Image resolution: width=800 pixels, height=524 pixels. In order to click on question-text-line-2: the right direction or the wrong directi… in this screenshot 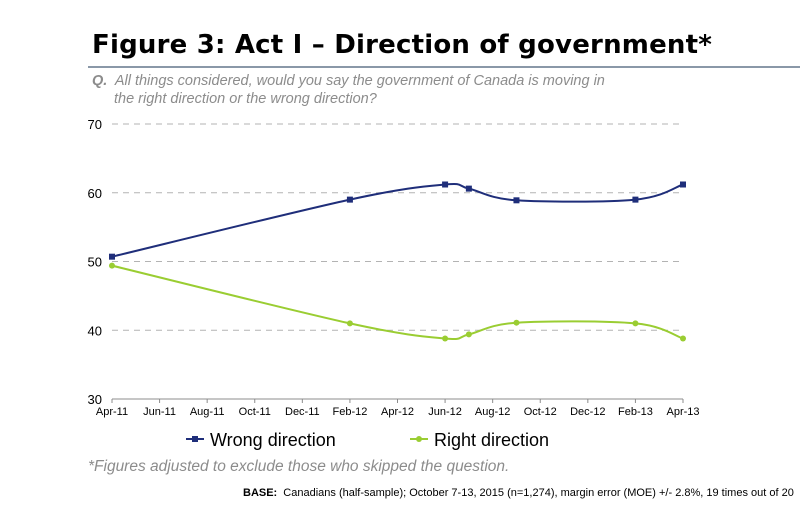, I will do `click(245, 99)`.